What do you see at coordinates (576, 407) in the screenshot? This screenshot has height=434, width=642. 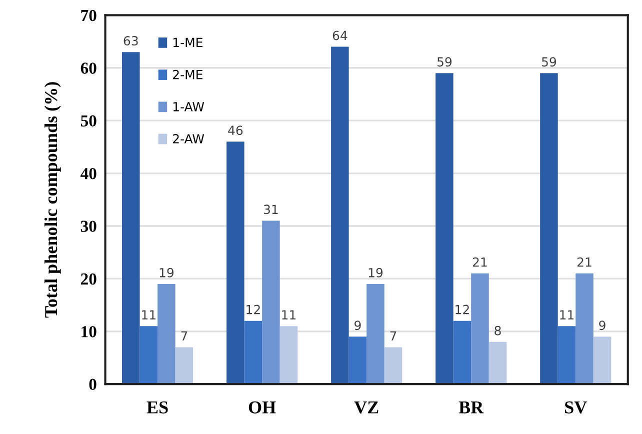 I see `x-tick-label: SV` at bounding box center [576, 407].